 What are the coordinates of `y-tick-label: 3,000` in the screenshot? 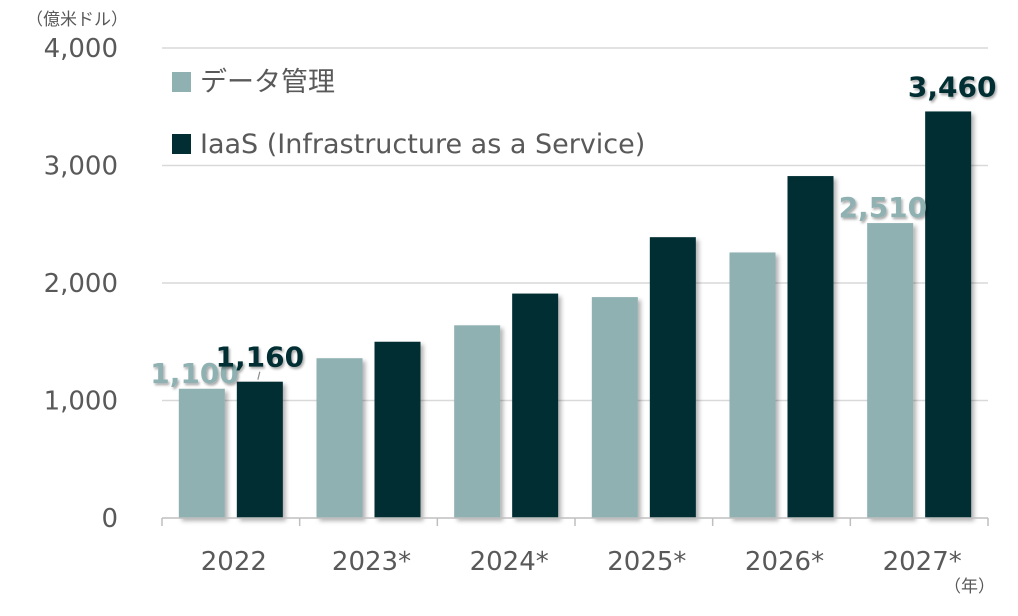 It's located at (81, 167).